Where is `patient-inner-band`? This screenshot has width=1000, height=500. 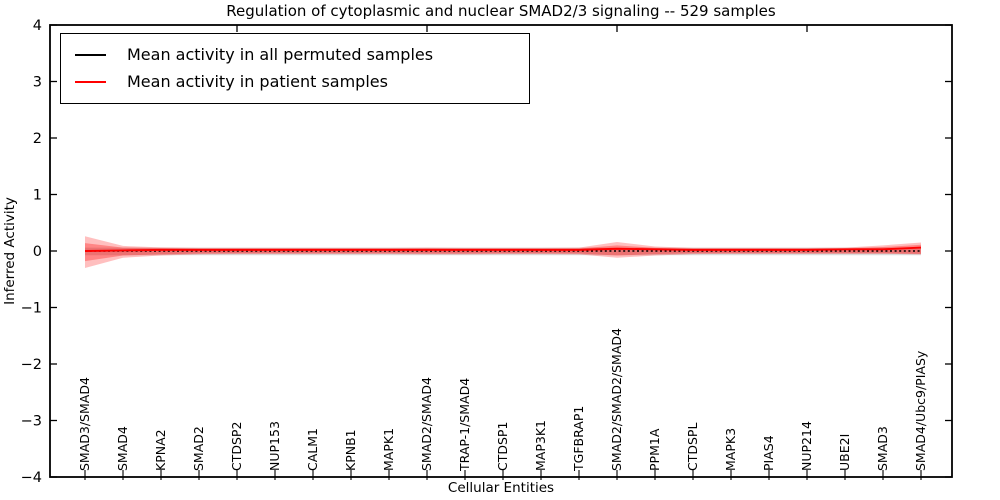
patient-inner-band is located at coordinates (503, 252).